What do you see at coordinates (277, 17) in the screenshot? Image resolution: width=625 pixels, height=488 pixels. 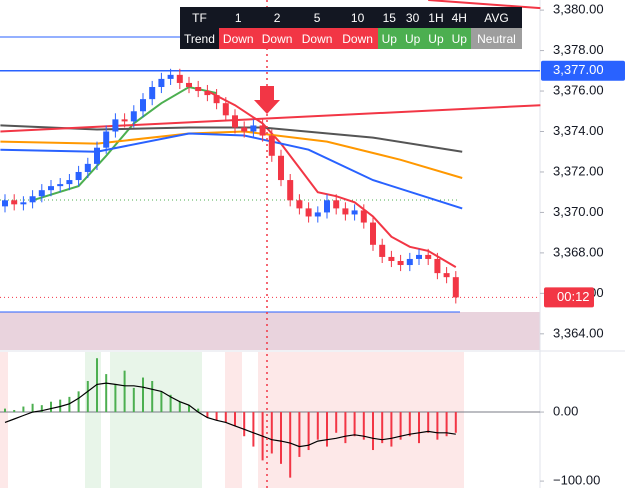 I see `cell: 2` at bounding box center [277, 17].